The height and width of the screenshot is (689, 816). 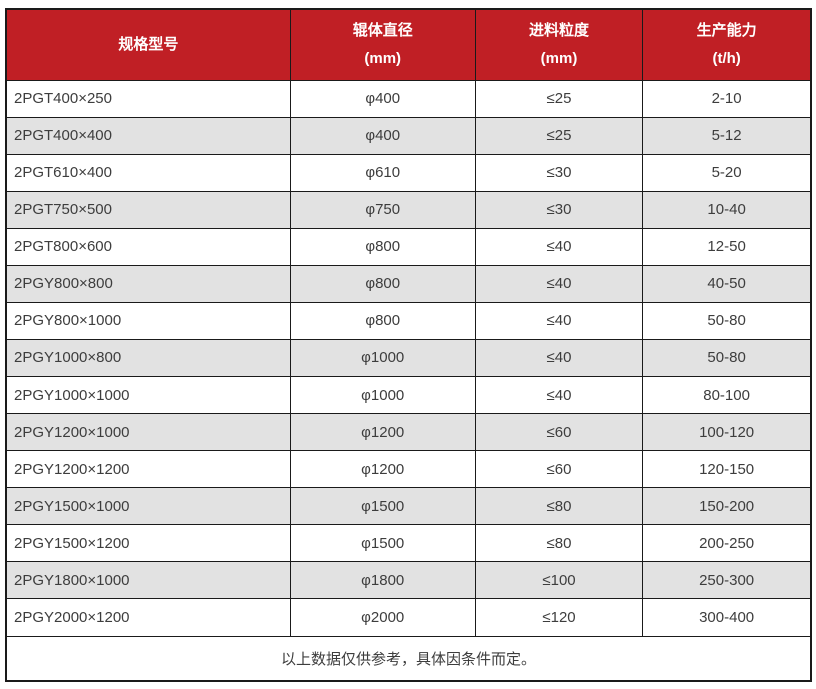 I want to click on cell-capacity: 120-150, so click(x=727, y=469).